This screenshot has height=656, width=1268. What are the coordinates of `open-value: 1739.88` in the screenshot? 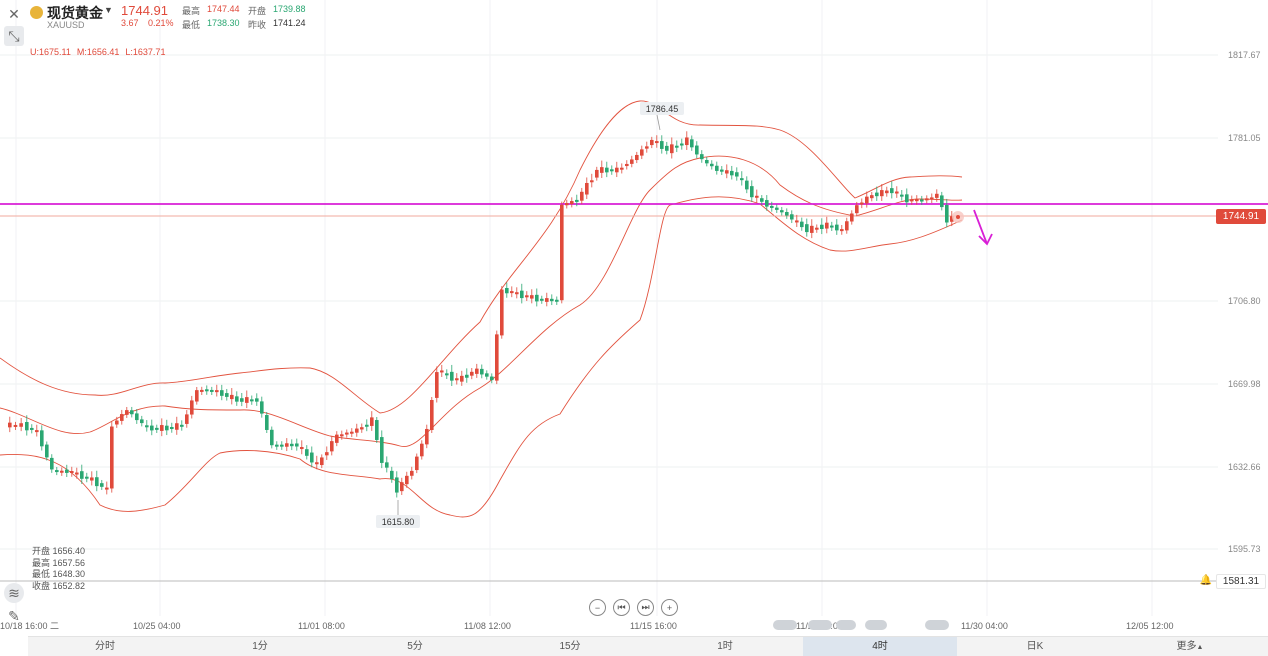 It's located at (289, 9).